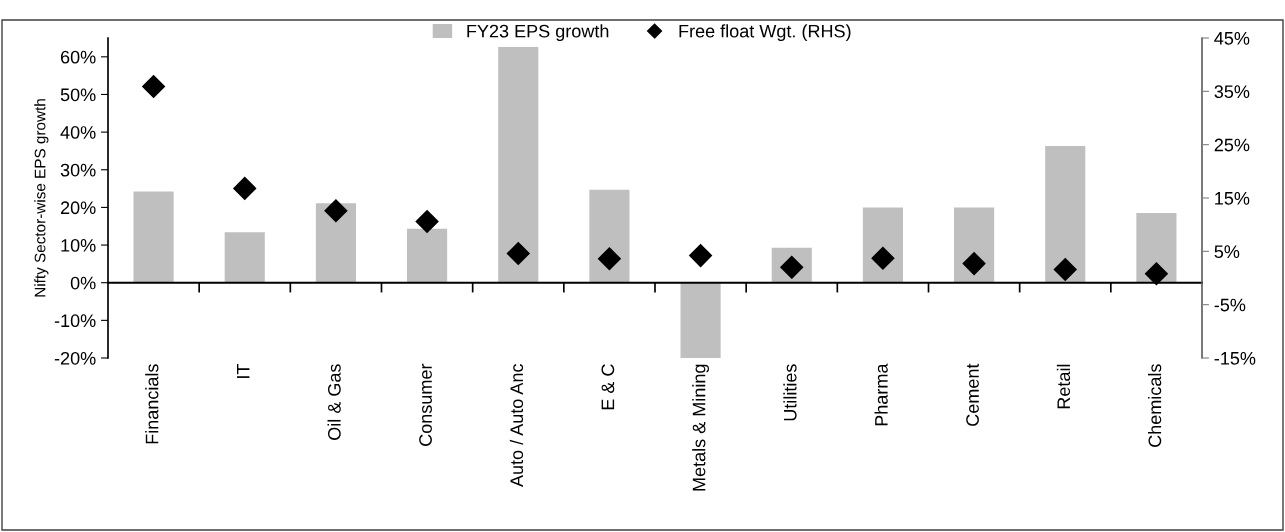 This screenshot has width=1285, height=532. I want to click on y-tick-label: 60%, so click(78, 57).